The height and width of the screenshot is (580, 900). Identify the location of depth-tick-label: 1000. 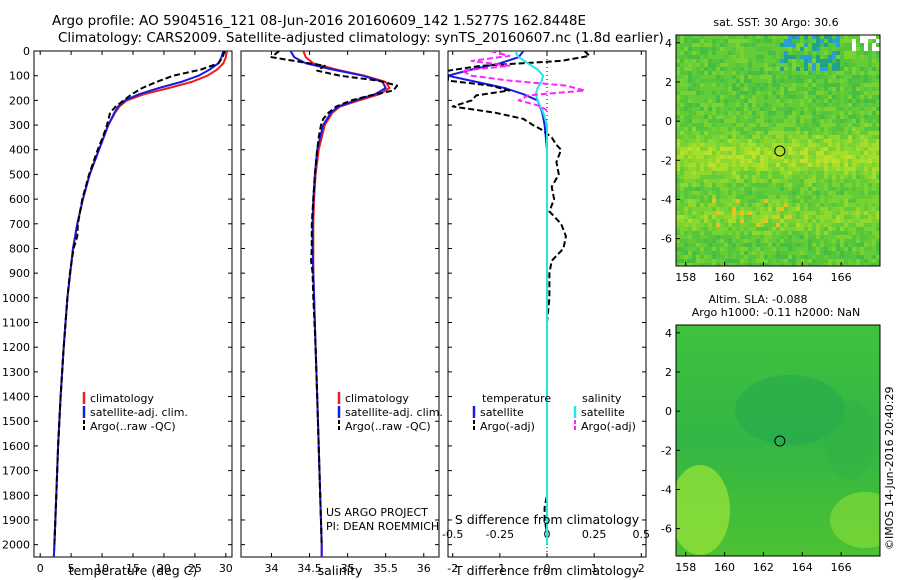
(16, 298).